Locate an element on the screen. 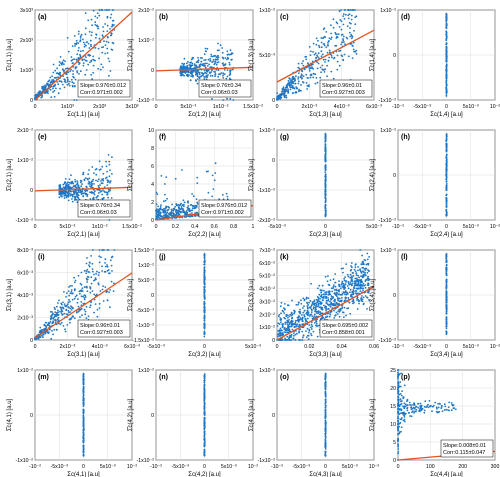 The image size is (500, 477). y-axis-label: Σ̂c(1,2) [a.u] is located at coordinates (131, 54).